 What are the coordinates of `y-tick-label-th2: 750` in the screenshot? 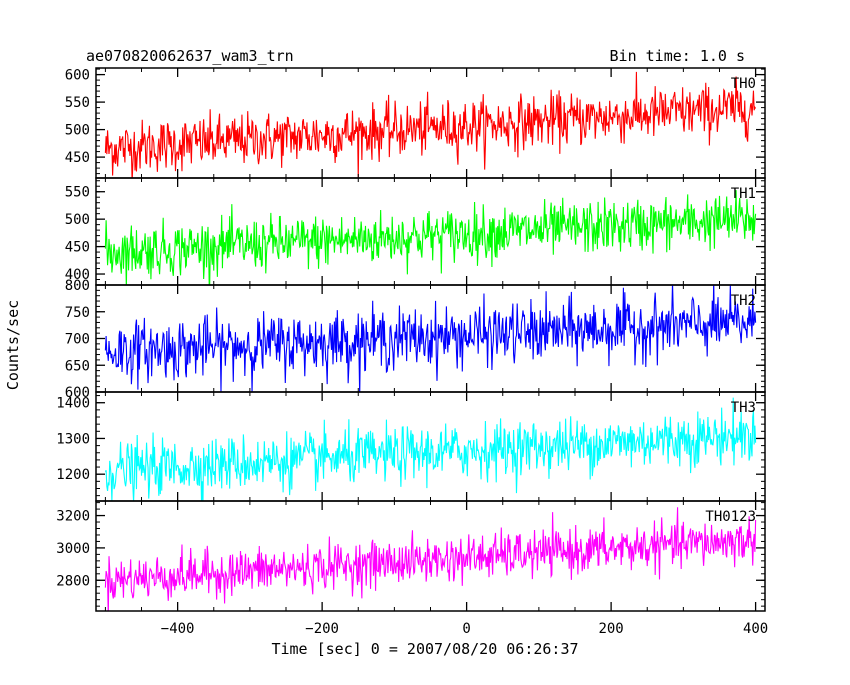 It's located at (77, 313).